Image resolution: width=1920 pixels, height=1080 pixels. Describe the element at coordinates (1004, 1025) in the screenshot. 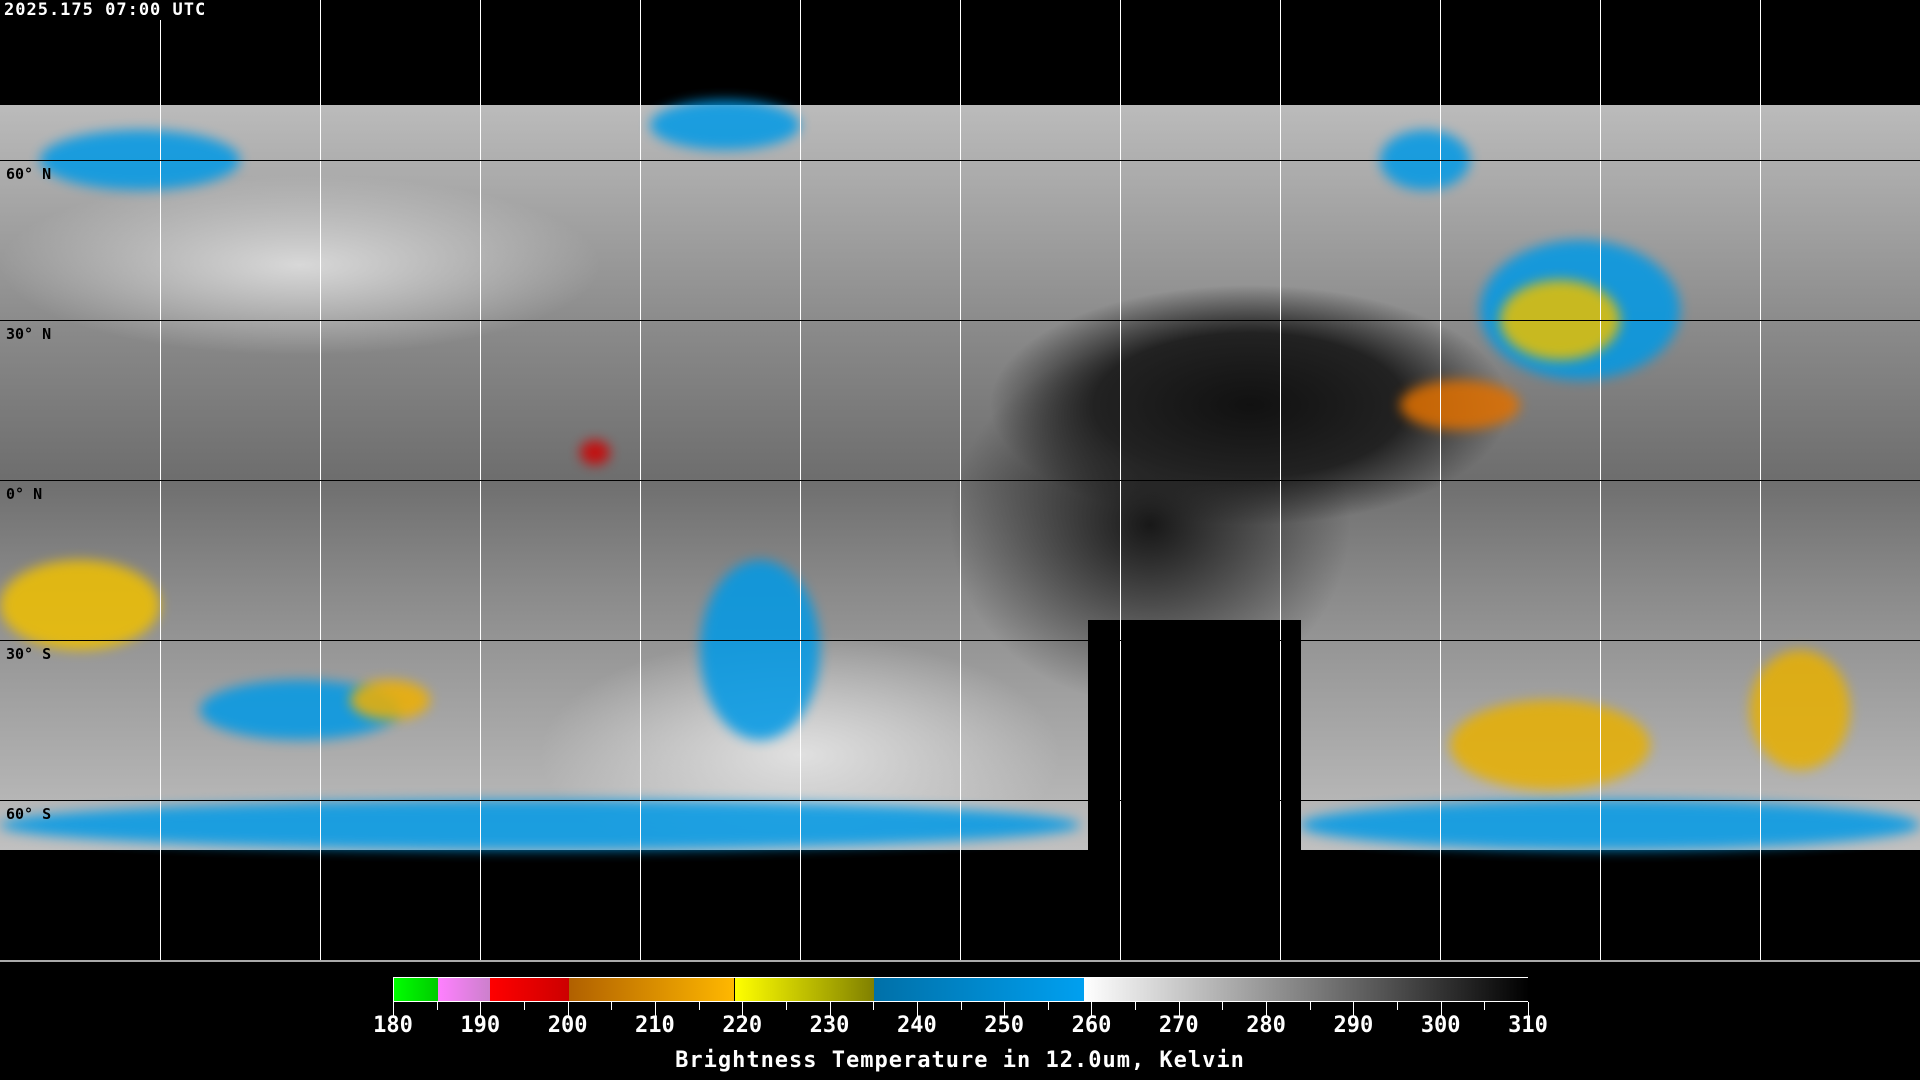

I see `colorbar-tick-label: 250` at that location.